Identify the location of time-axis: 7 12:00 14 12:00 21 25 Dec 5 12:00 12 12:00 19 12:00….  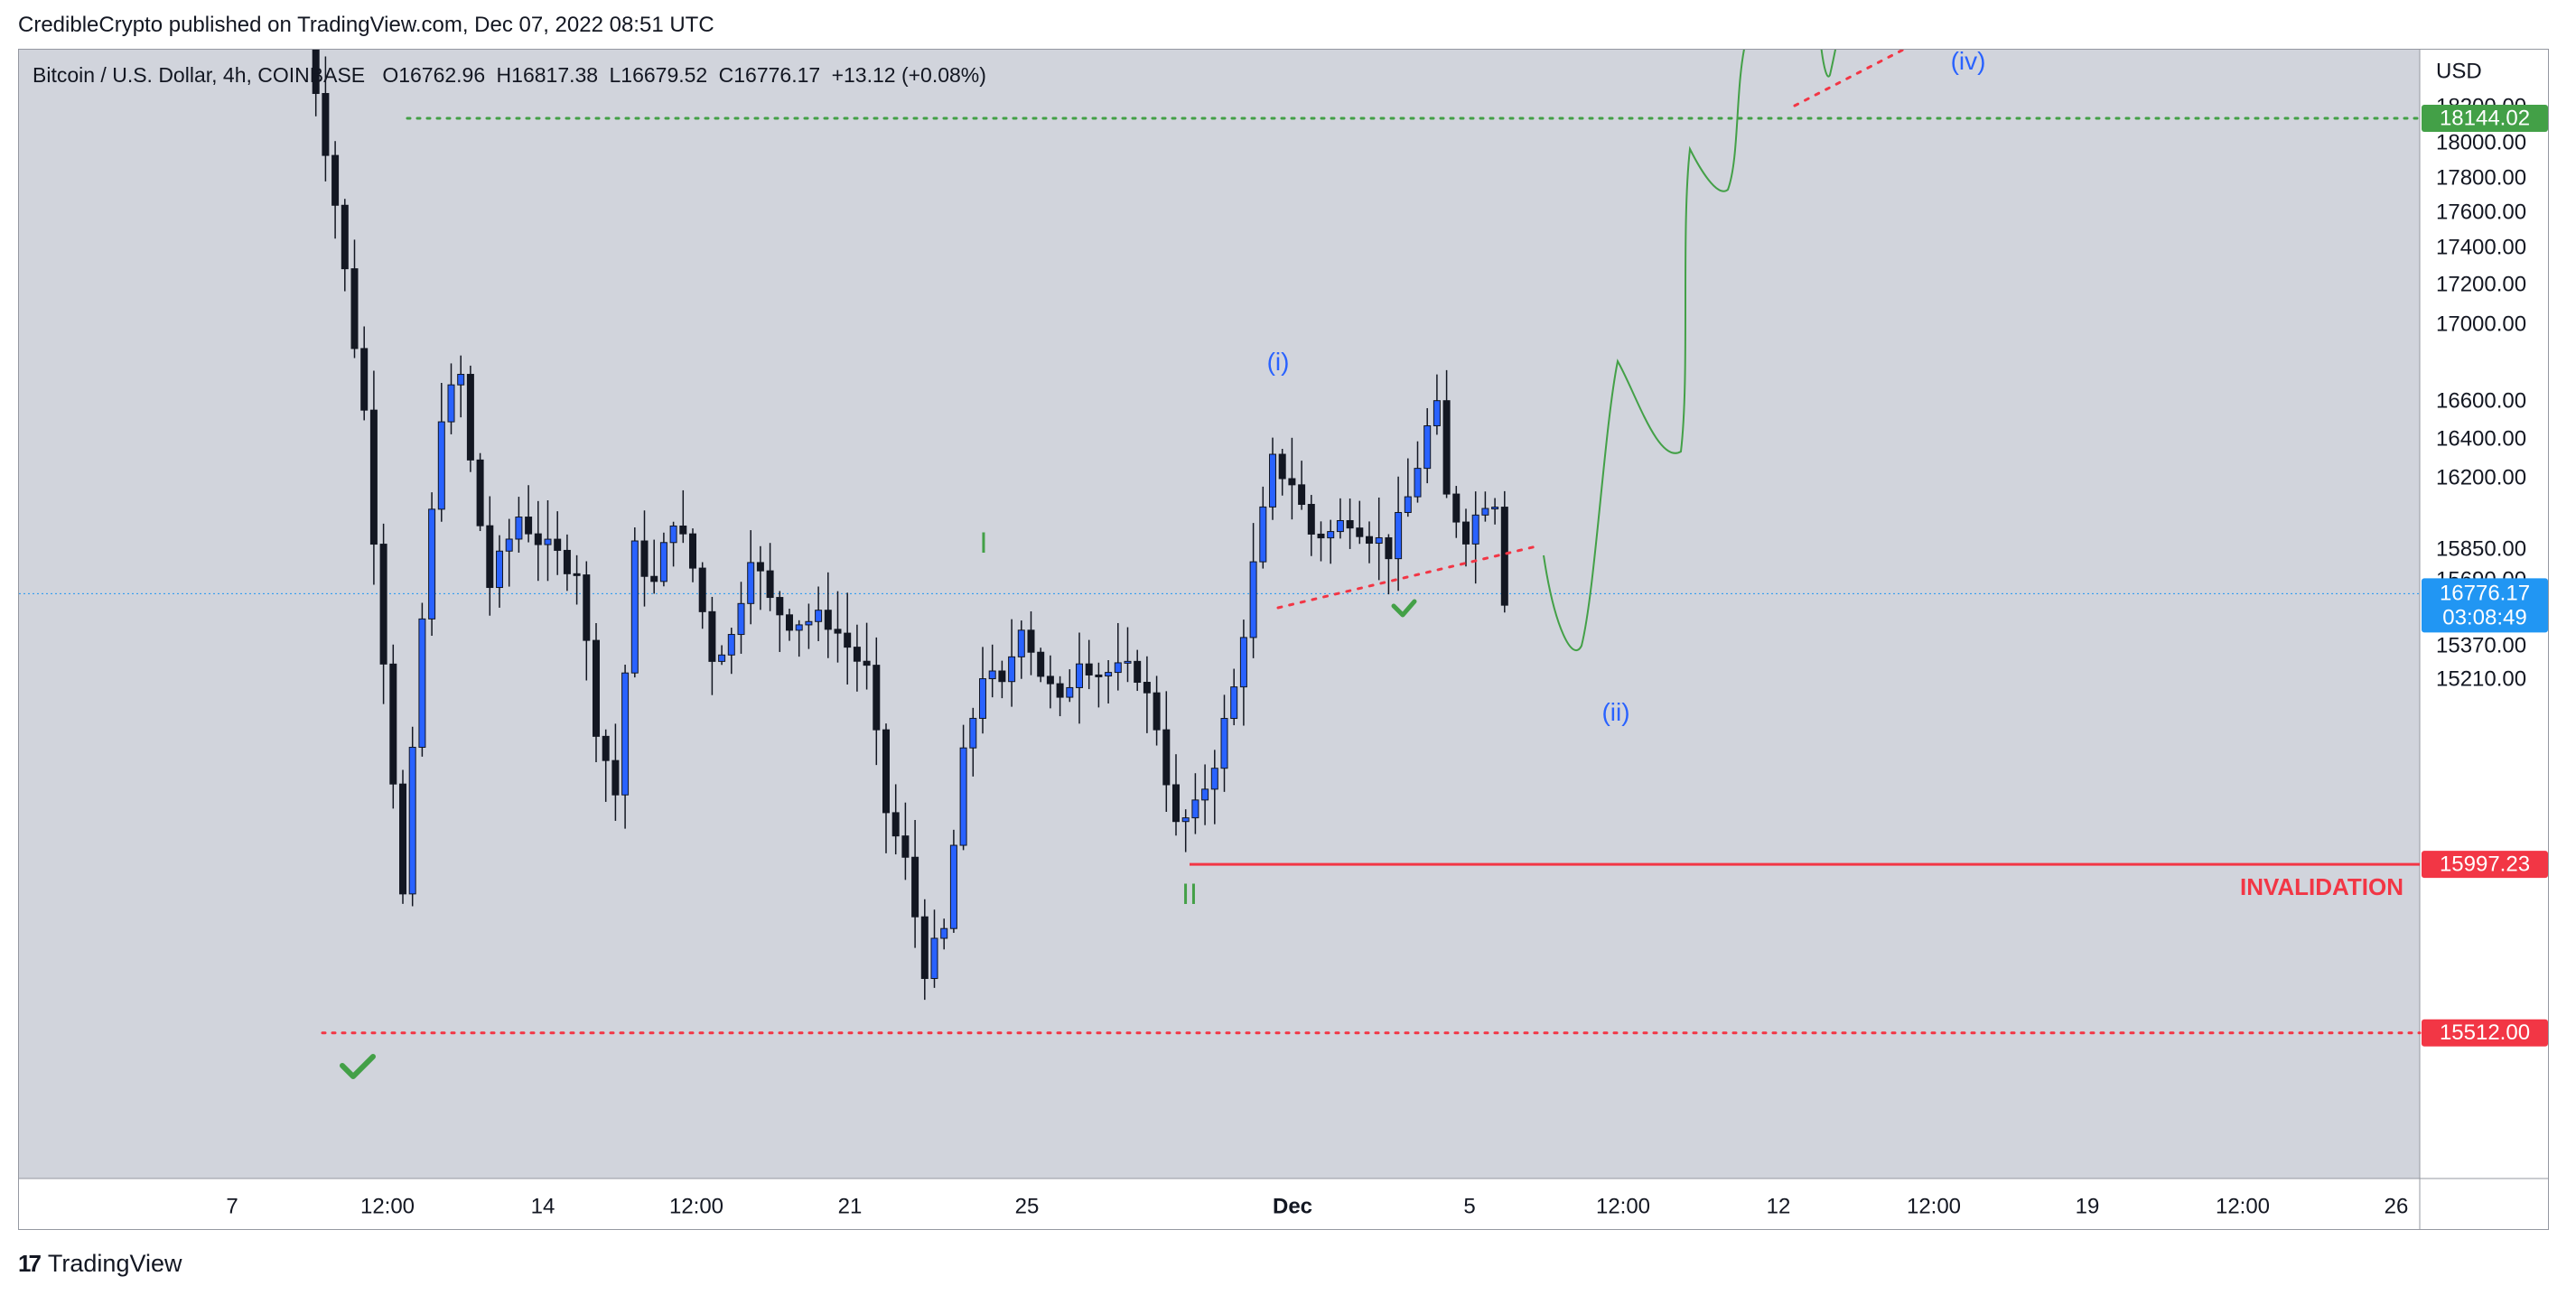
(1317, 1206).